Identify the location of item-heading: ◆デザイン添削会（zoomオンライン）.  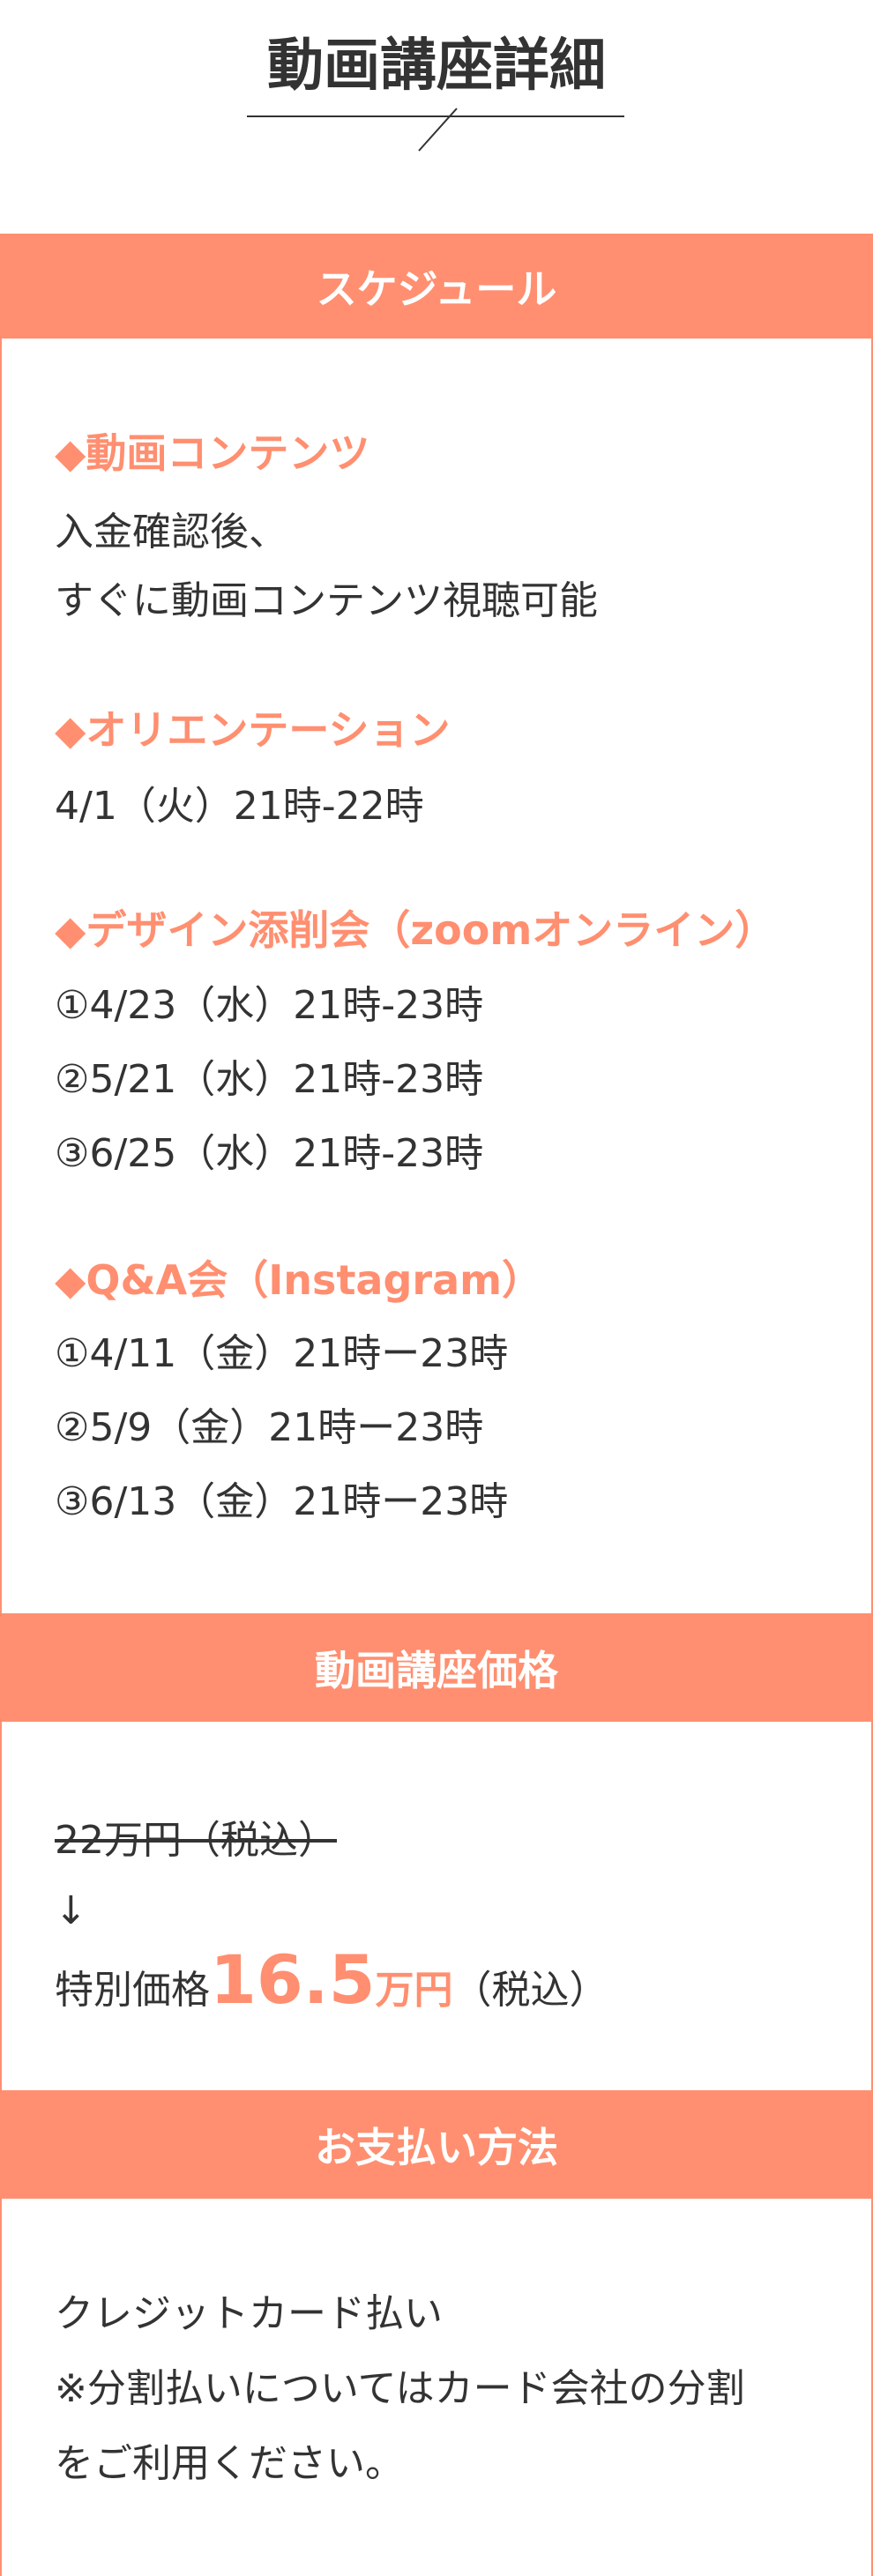
(415, 930).